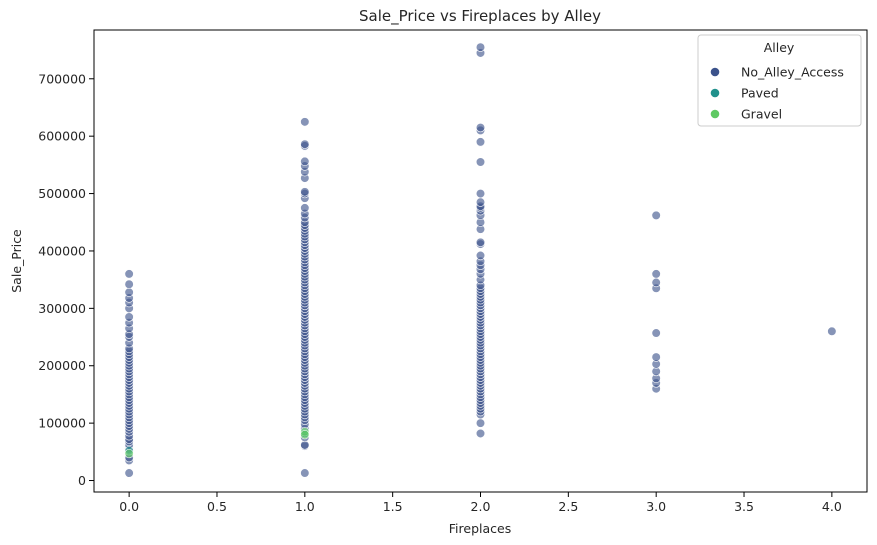 This screenshot has height=545, width=877. Describe the element at coordinates (480, 16) in the screenshot. I see `chart-title: Sale_Price vs Fireplaces by Alley` at that location.